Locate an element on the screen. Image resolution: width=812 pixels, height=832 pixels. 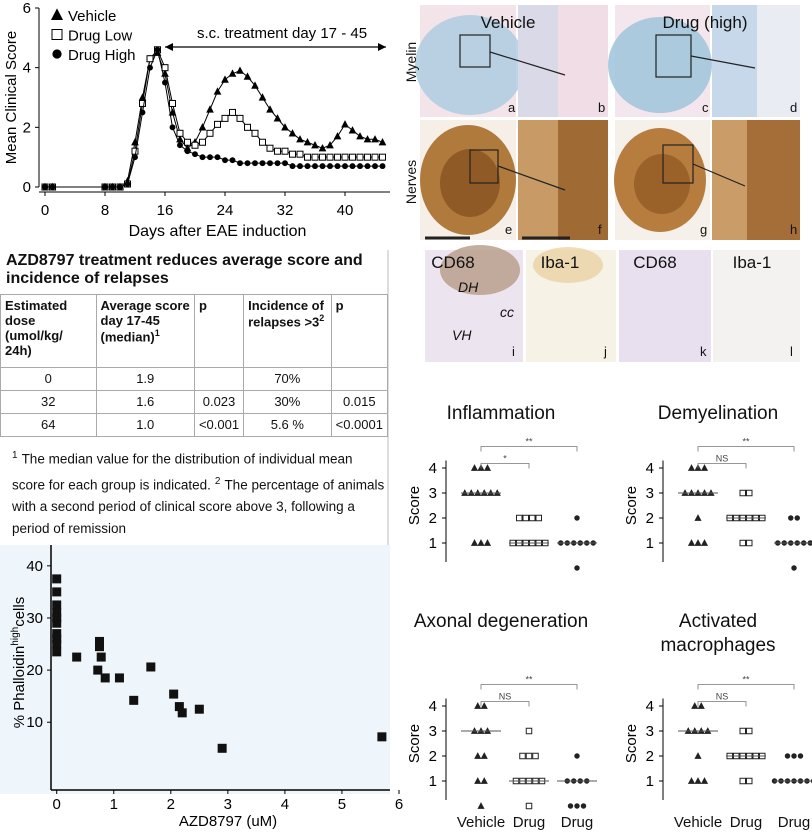
region-label: VH is located at coordinates (462, 335).